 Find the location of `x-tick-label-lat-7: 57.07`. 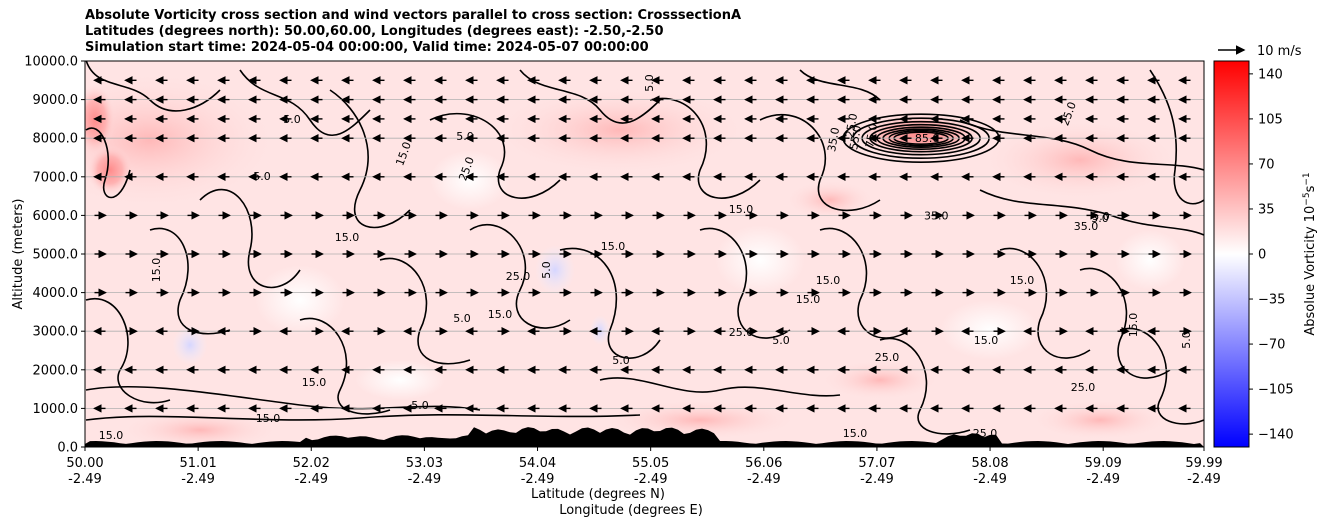

x-tick-label-lat-7: 57.07 is located at coordinates (876, 463).